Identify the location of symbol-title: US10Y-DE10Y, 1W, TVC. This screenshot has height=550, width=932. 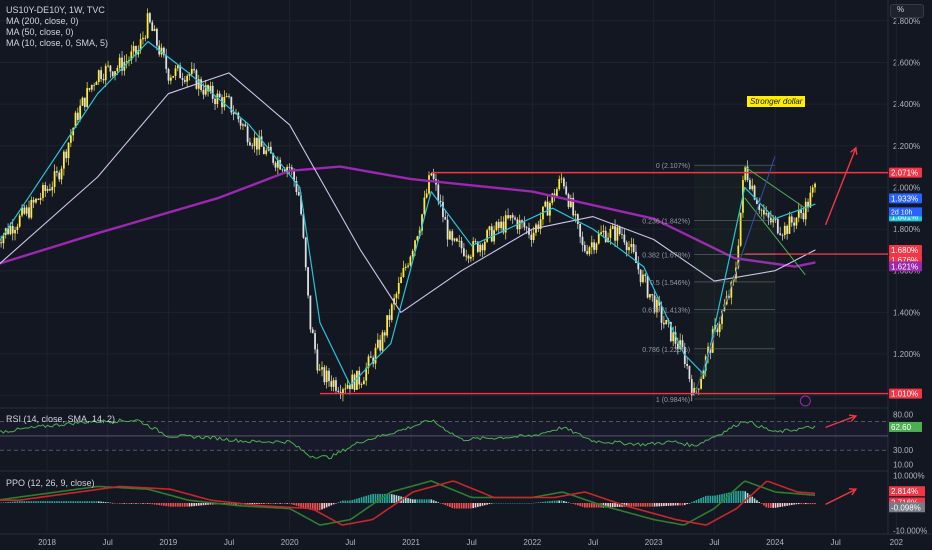
(55, 10).